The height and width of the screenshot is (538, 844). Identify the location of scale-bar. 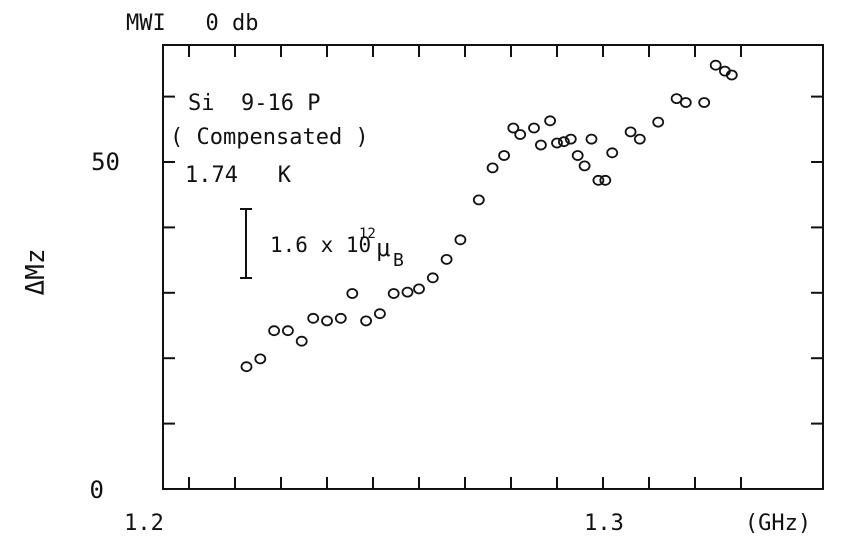
(246, 243).